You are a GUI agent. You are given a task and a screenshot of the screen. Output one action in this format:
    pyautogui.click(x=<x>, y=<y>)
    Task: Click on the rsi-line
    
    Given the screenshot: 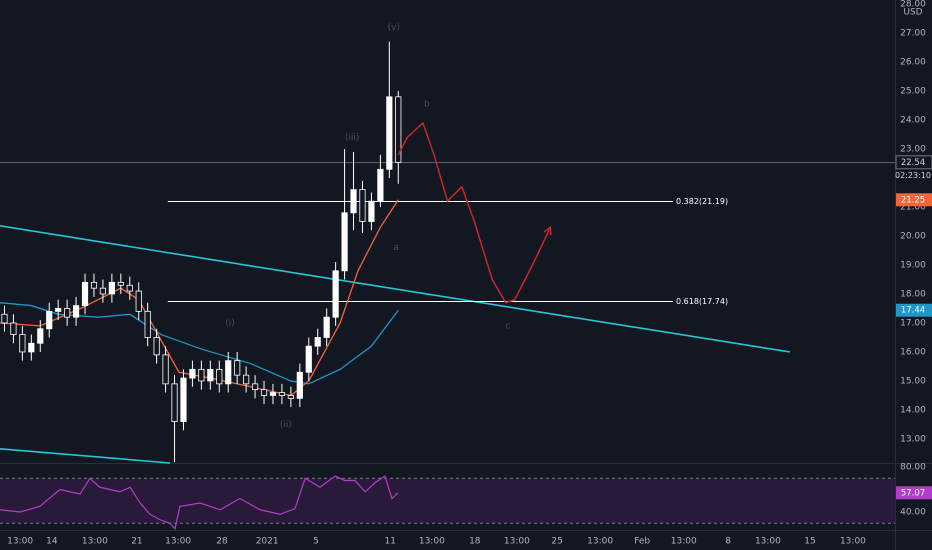 What is the action you would take?
    pyautogui.click(x=199, y=503)
    